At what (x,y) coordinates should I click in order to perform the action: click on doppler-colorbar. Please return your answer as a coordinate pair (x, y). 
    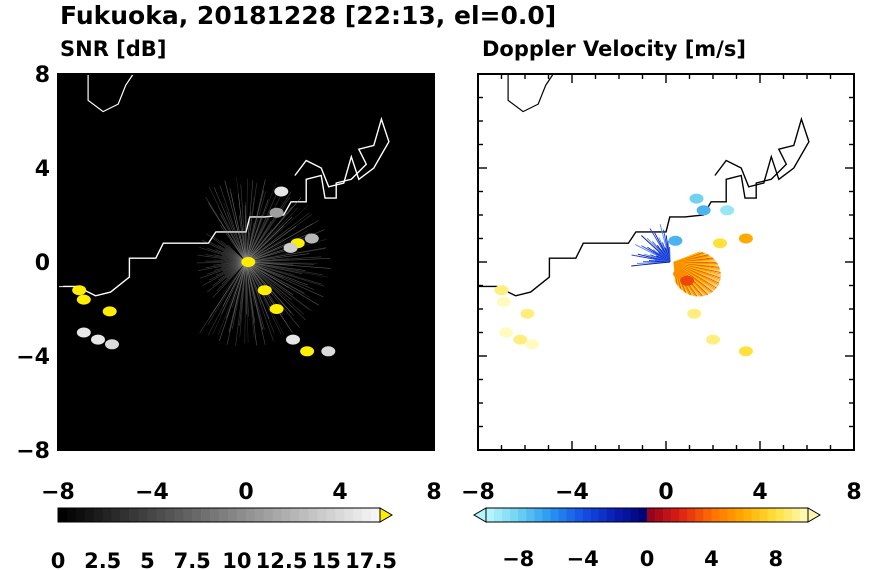
    Looking at the image, I should click on (647, 515).